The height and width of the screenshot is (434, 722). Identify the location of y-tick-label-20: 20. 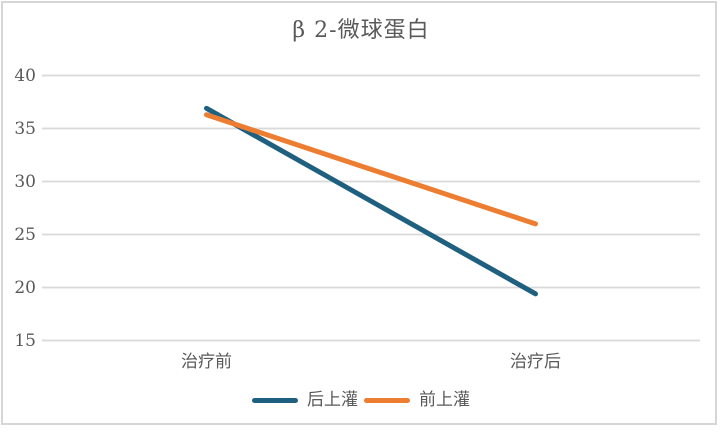
(25, 288).